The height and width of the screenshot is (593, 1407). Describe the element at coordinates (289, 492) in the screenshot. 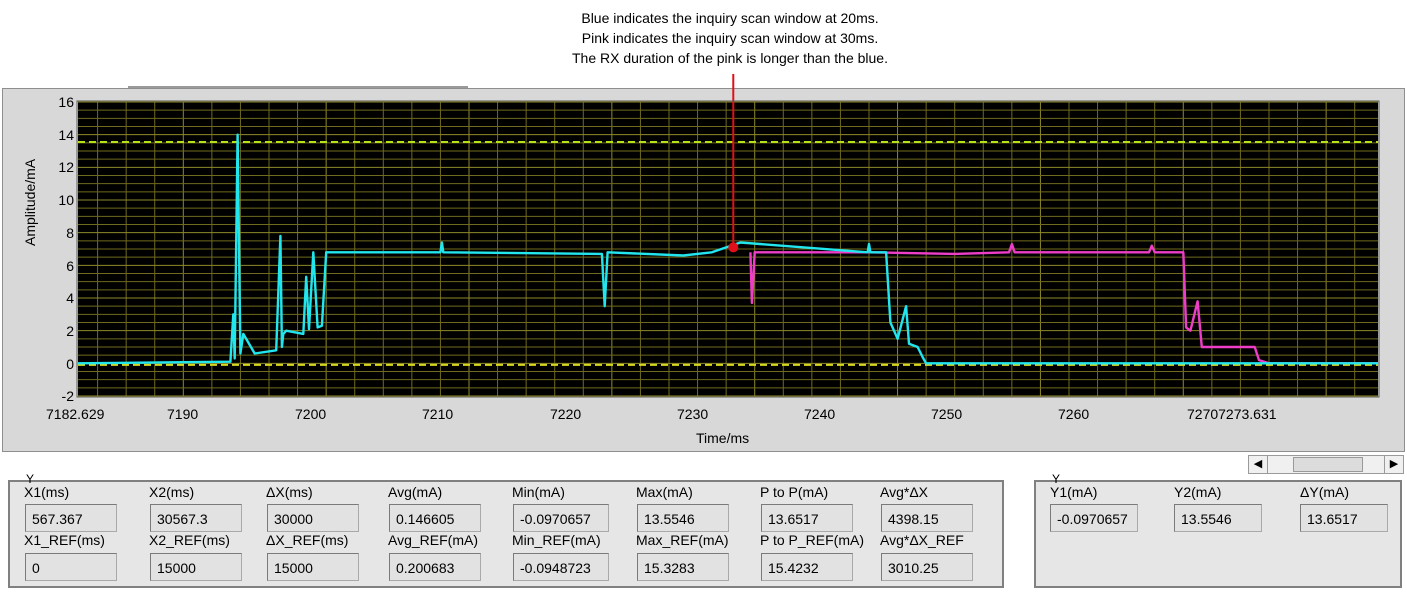

I see `measurement-label: ΔX(ms)` at that location.